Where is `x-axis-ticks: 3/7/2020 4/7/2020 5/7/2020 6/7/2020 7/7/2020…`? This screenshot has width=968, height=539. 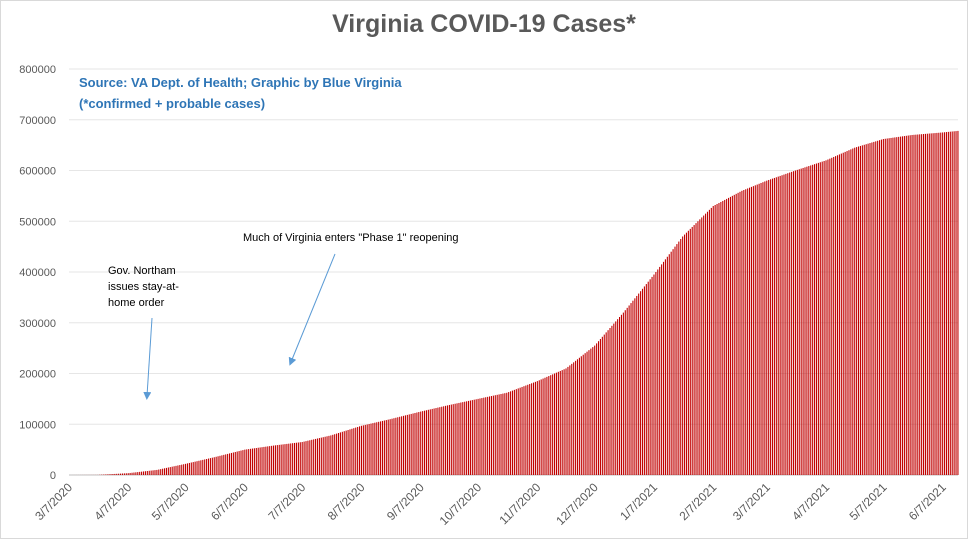
x-axis-ticks: 3/7/2020 4/7/2020 5/7/2020 6/7/2020 7/7/2020… is located at coordinates (490, 504).